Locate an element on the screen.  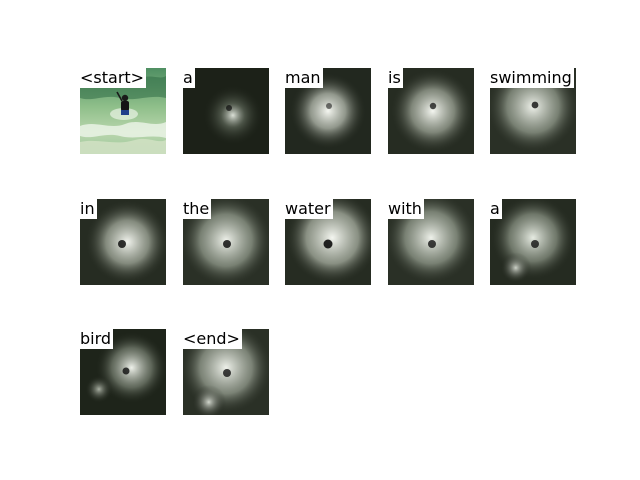
token-label: bird is located at coordinates (97, 339).